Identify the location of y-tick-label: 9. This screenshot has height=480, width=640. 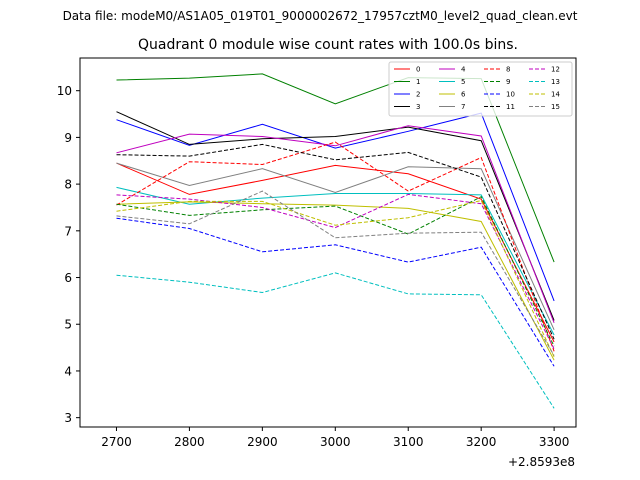
(68, 138).